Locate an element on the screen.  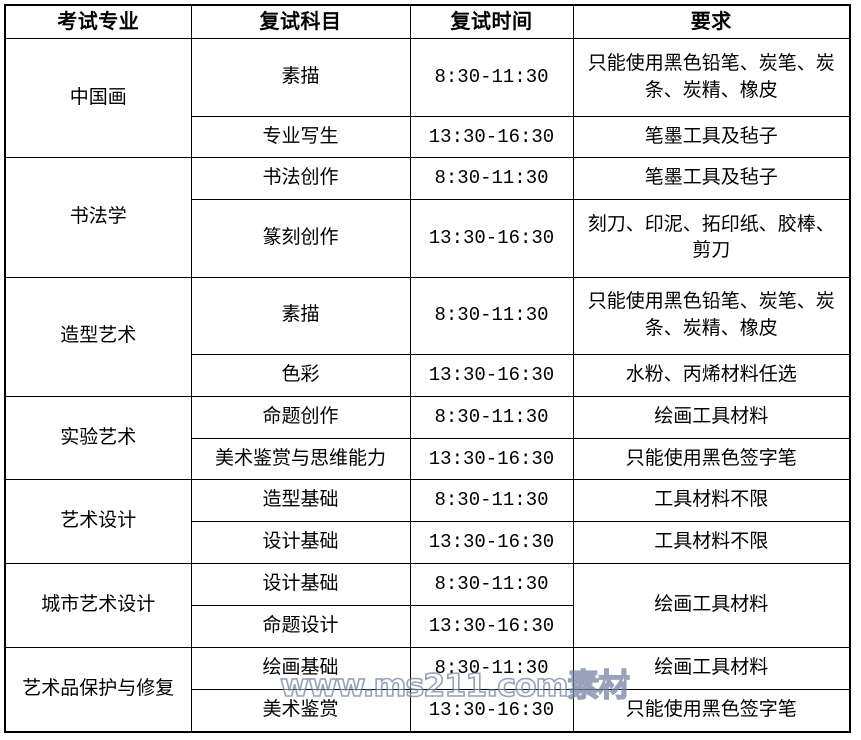
column-header-major: 考试专业 is located at coordinates (98, 22).